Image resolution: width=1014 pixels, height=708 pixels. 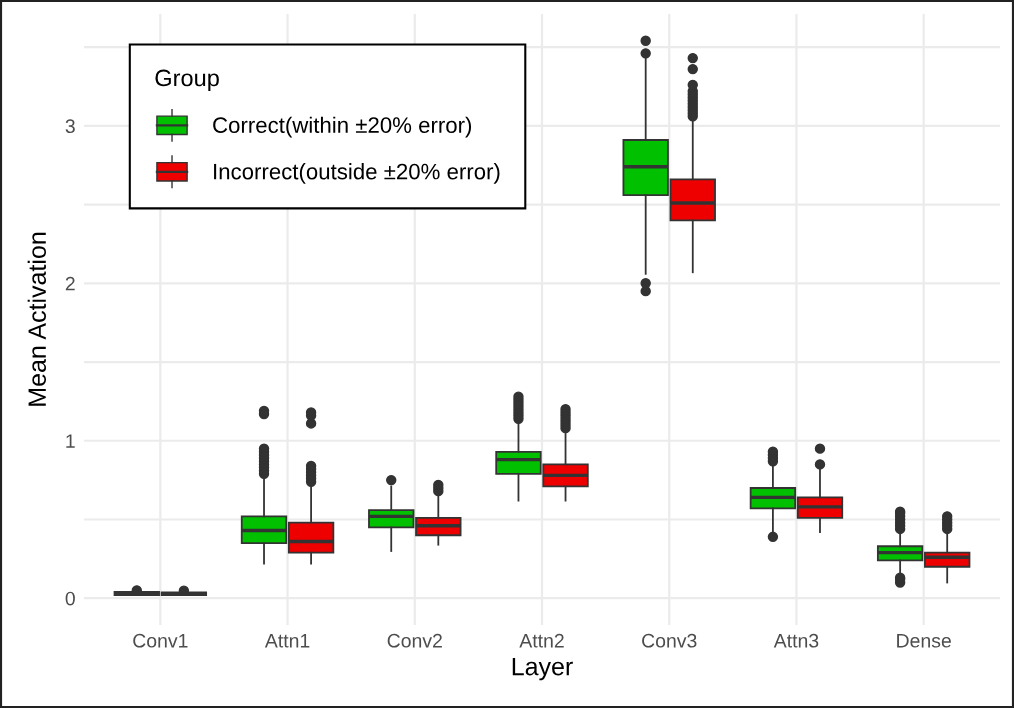 I want to click on legend-label: Correct(within ±20% error), so click(x=342, y=127).